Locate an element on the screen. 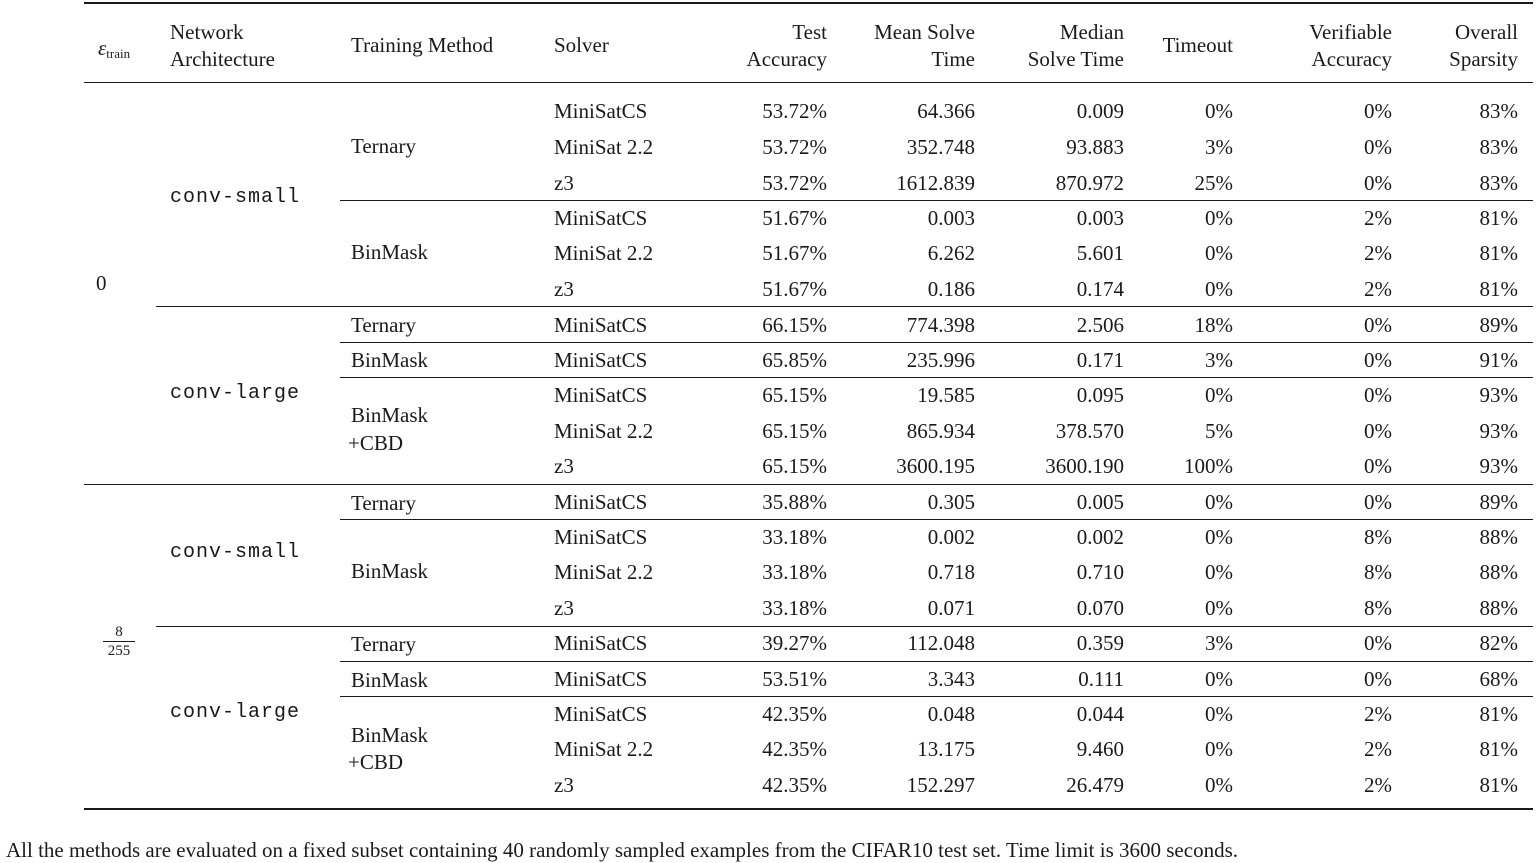 The height and width of the screenshot is (863, 1537). cell-test-accuracy: 51.67% is located at coordinates (794, 289).